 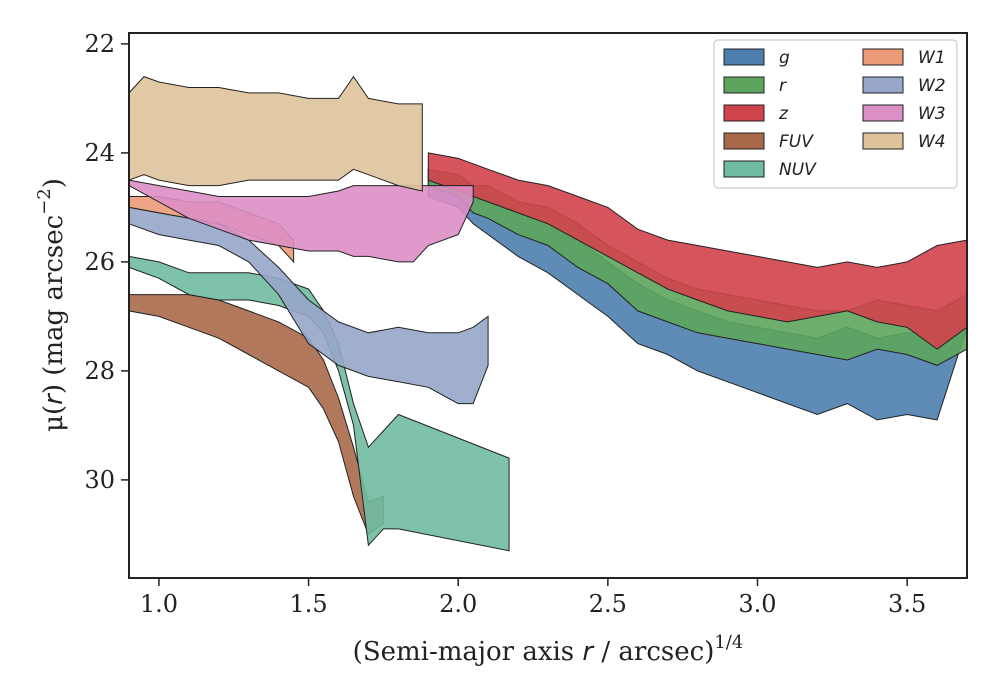 I want to click on legend: grz FUV NUV W1 W2 W3 W4, so click(x=835, y=114).